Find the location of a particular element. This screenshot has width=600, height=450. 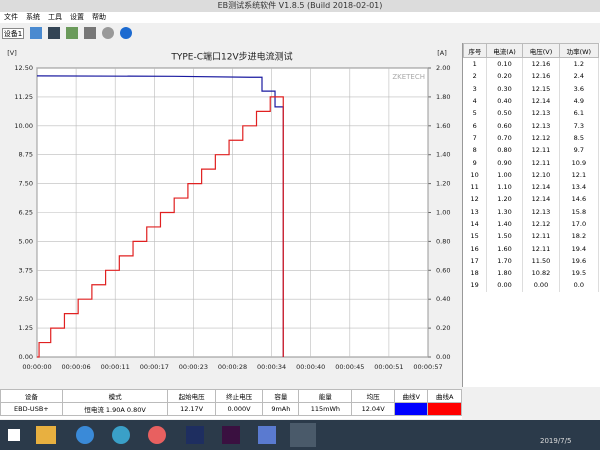

y2-tick-label: 0.40 is located at coordinates (443, 299).